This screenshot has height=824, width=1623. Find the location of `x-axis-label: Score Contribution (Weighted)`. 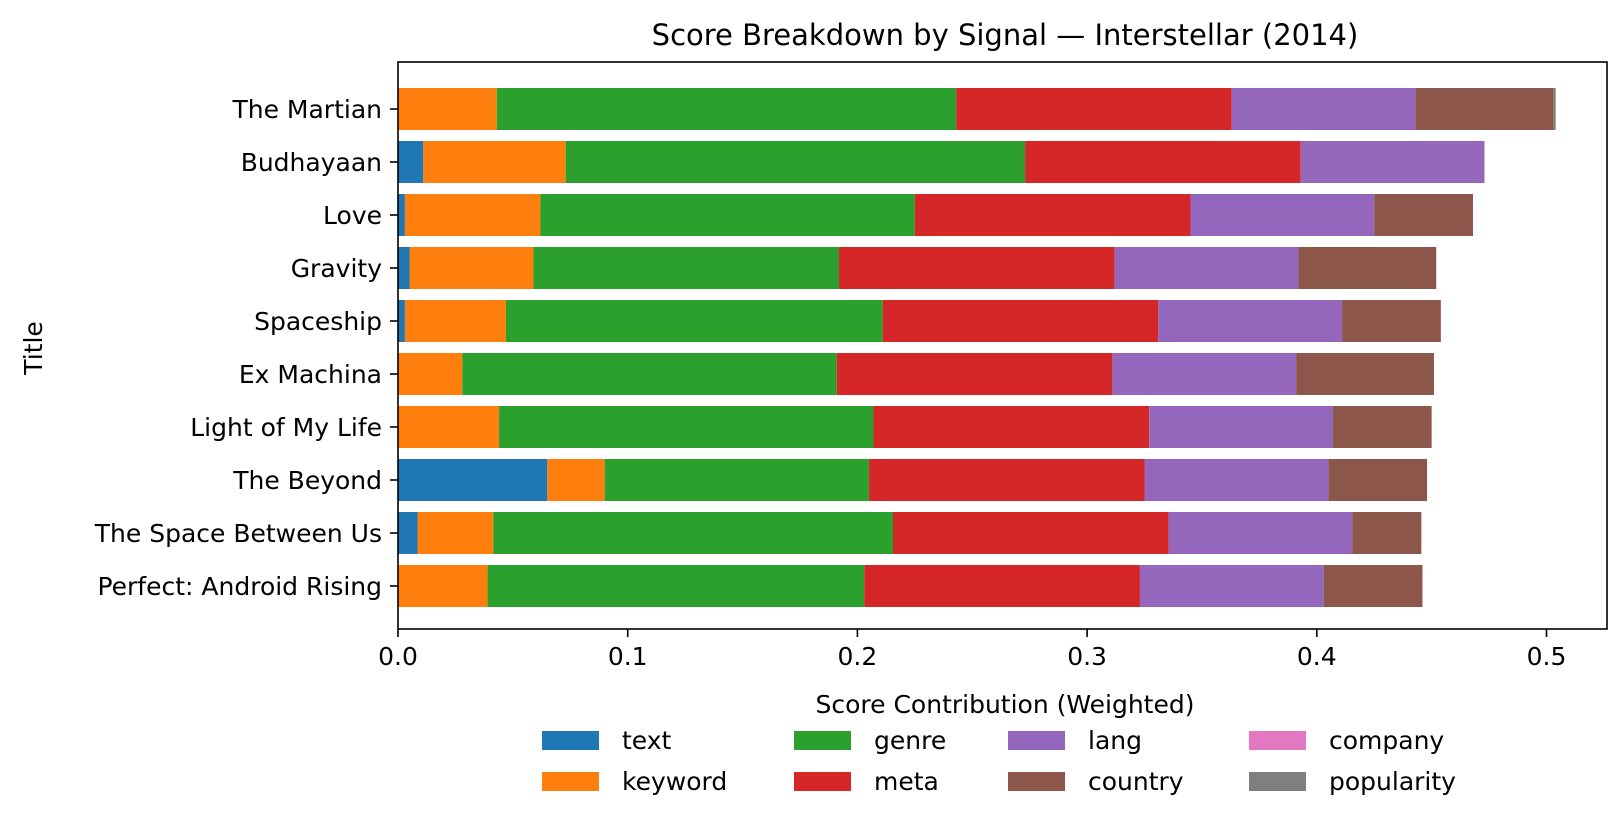

x-axis-label: Score Contribution (Weighted) is located at coordinates (1005, 704).